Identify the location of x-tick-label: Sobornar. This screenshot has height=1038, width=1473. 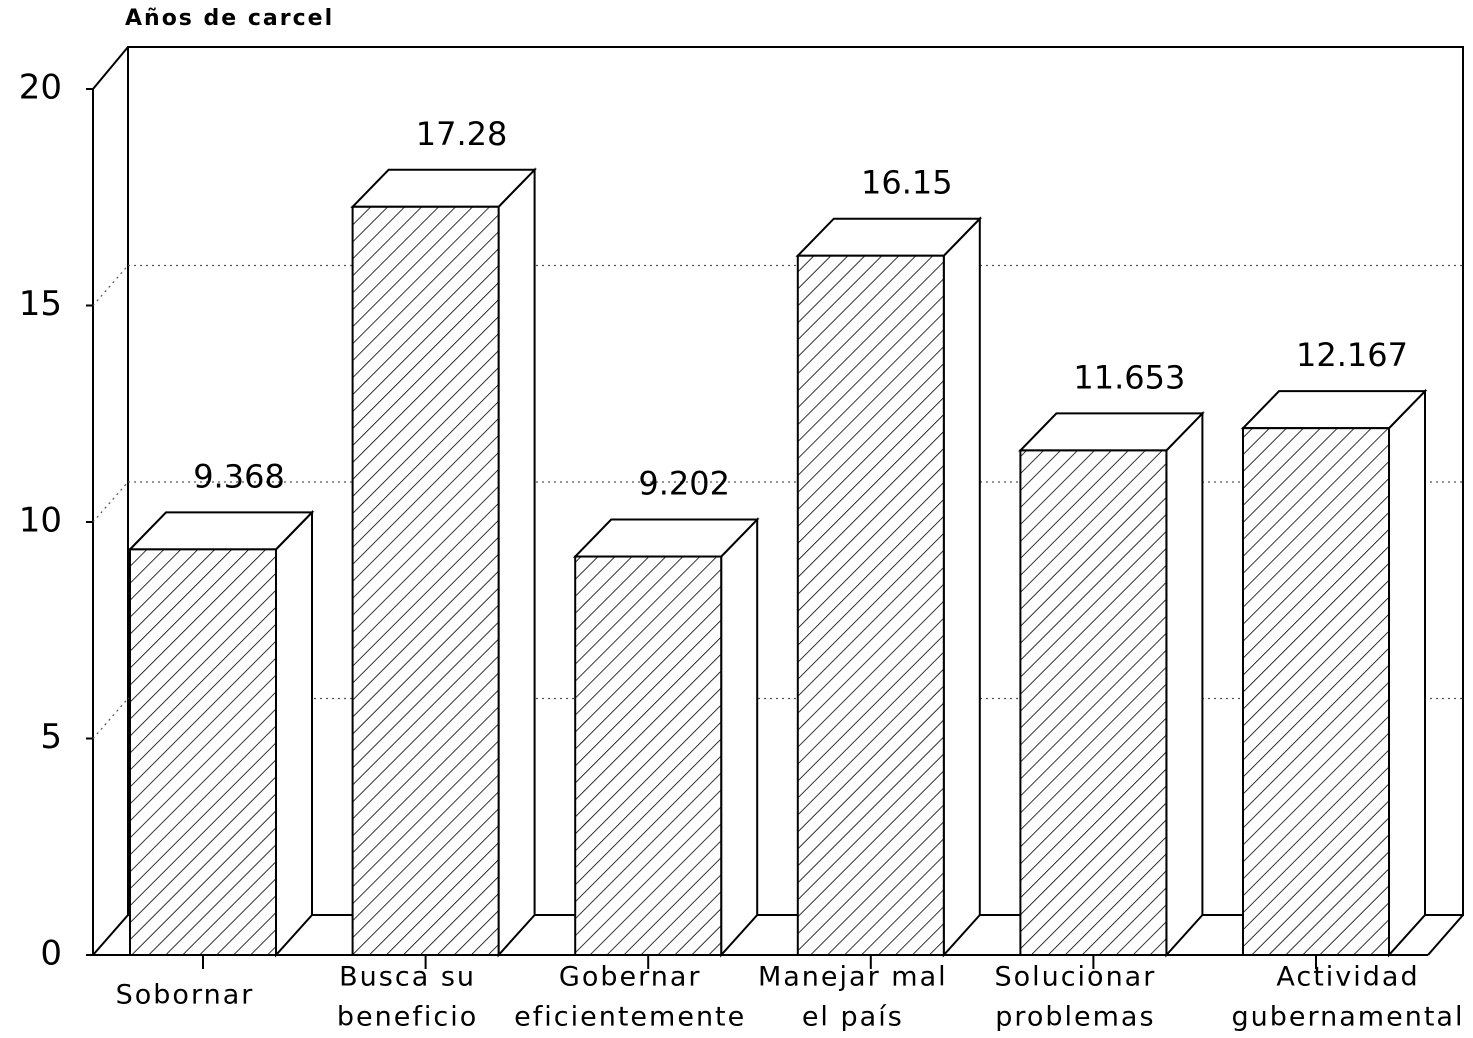
(185, 995).